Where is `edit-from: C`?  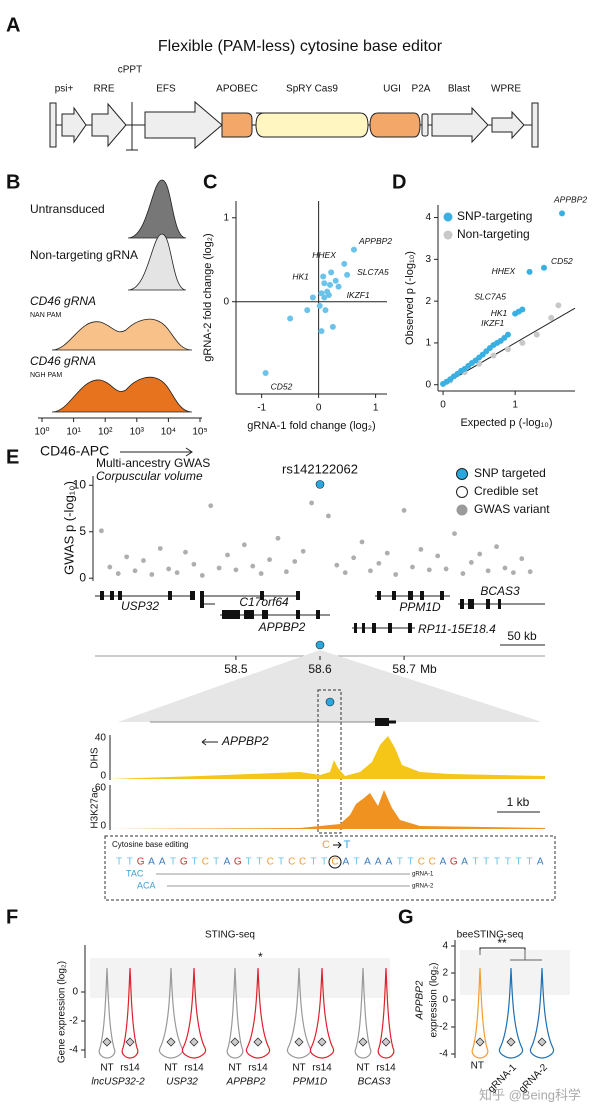
edit-from: C is located at coordinates (326, 845).